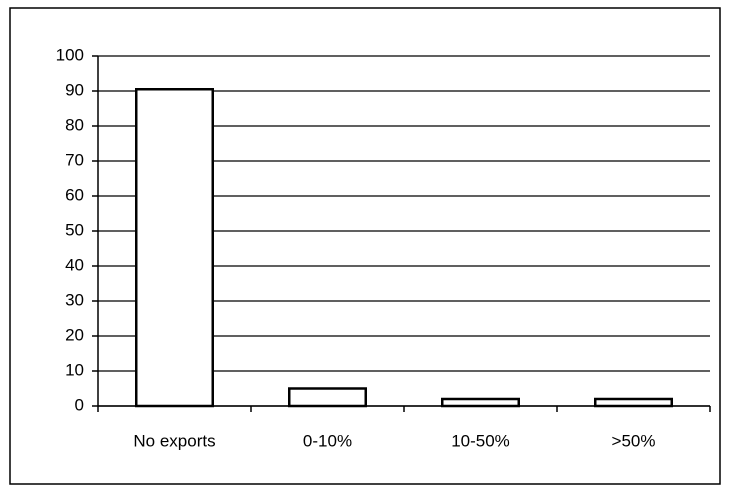 Image resolution: width=729 pixels, height=493 pixels. I want to click on y-tick-label: 90, so click(74, 89).